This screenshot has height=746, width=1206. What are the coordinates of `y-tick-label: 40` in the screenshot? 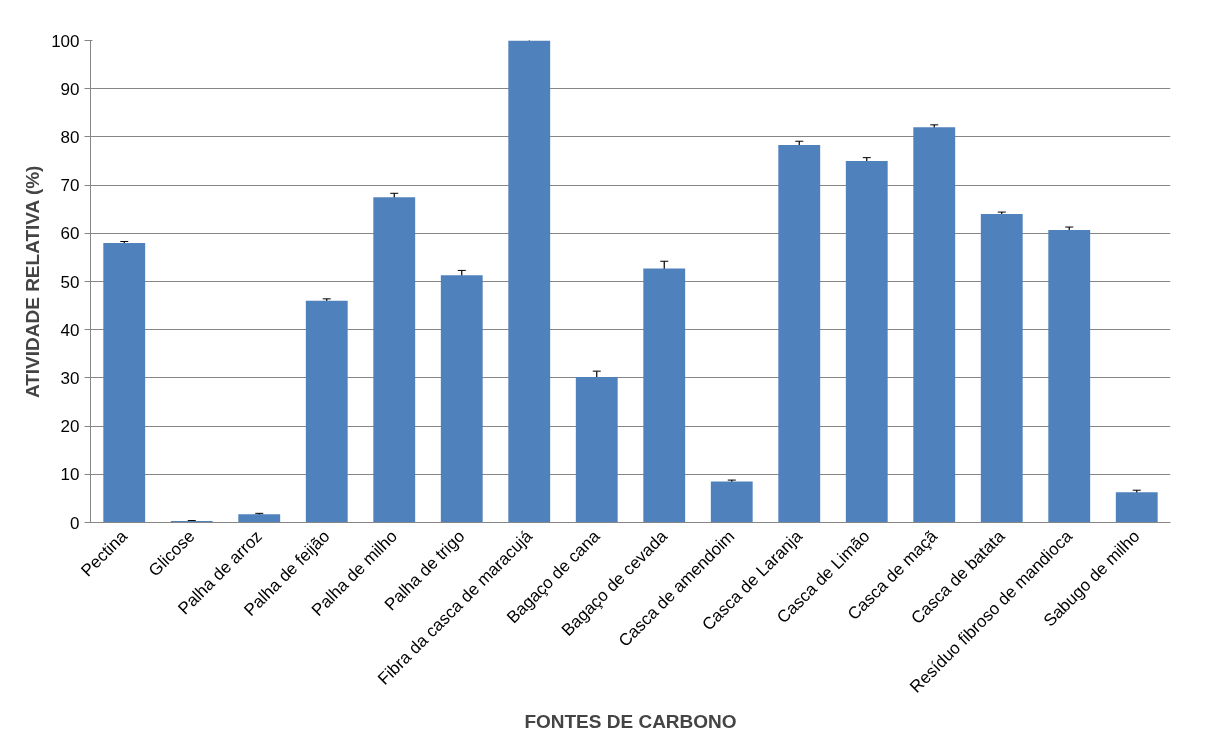 It's located at (70, 330).